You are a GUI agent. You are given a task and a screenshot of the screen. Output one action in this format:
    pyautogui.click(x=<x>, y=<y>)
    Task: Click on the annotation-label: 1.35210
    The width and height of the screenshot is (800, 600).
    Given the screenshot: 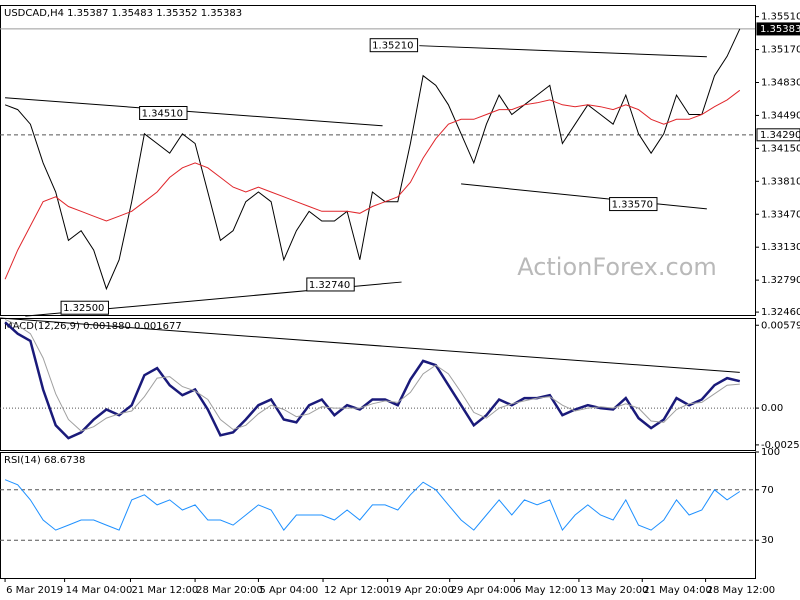 What is the action you would take?
    pyautogui.click(x=392, y=46)
    